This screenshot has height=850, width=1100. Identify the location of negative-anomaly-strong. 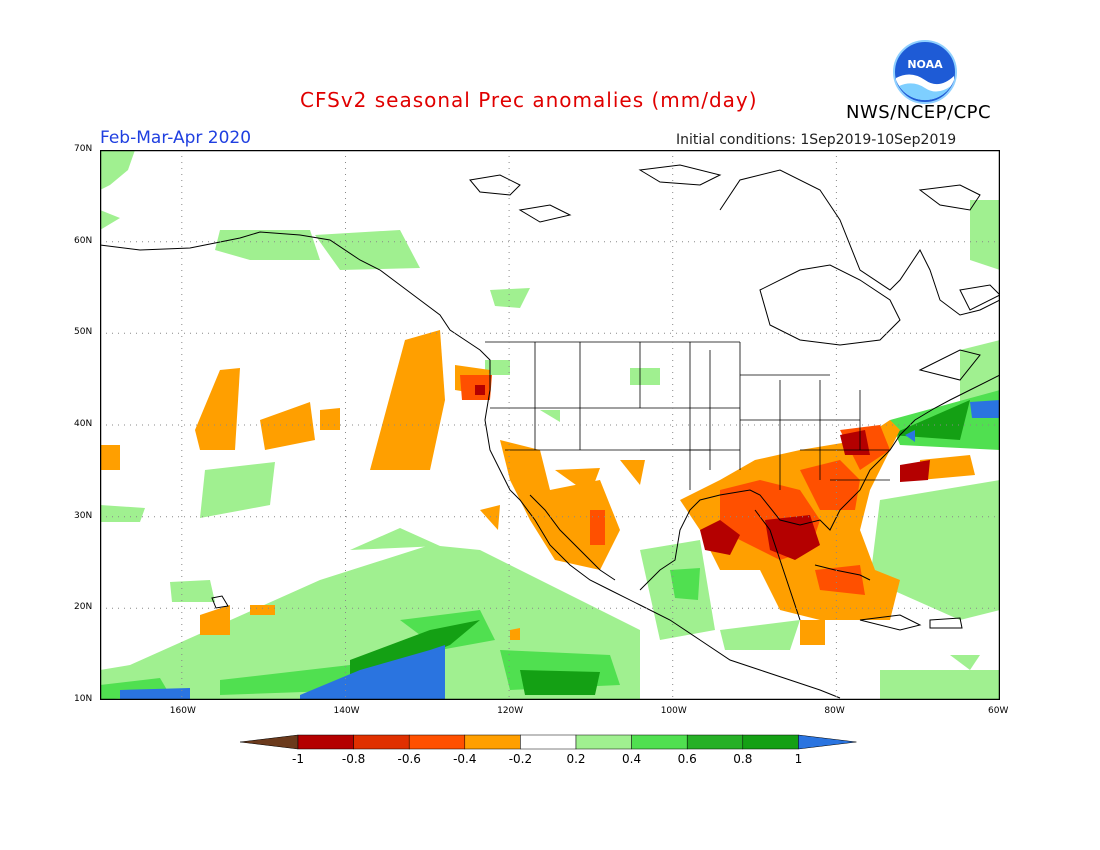
(702, 472).